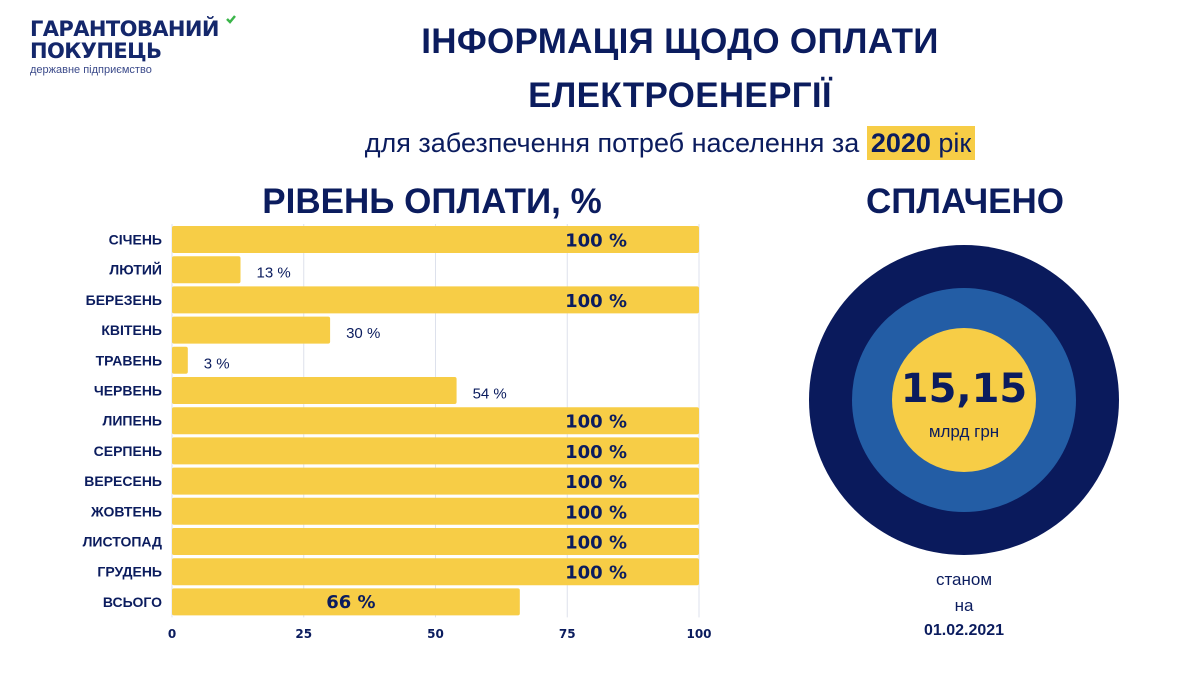  I want to click on data-label: 54 %, so click(490, 394).